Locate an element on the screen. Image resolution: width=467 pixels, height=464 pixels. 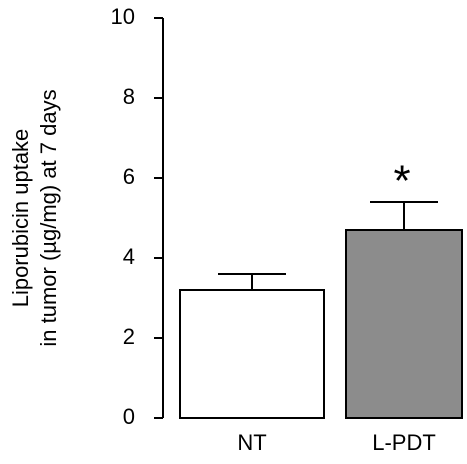
y-tick-label: 4 is located at coordinates (129, 256).